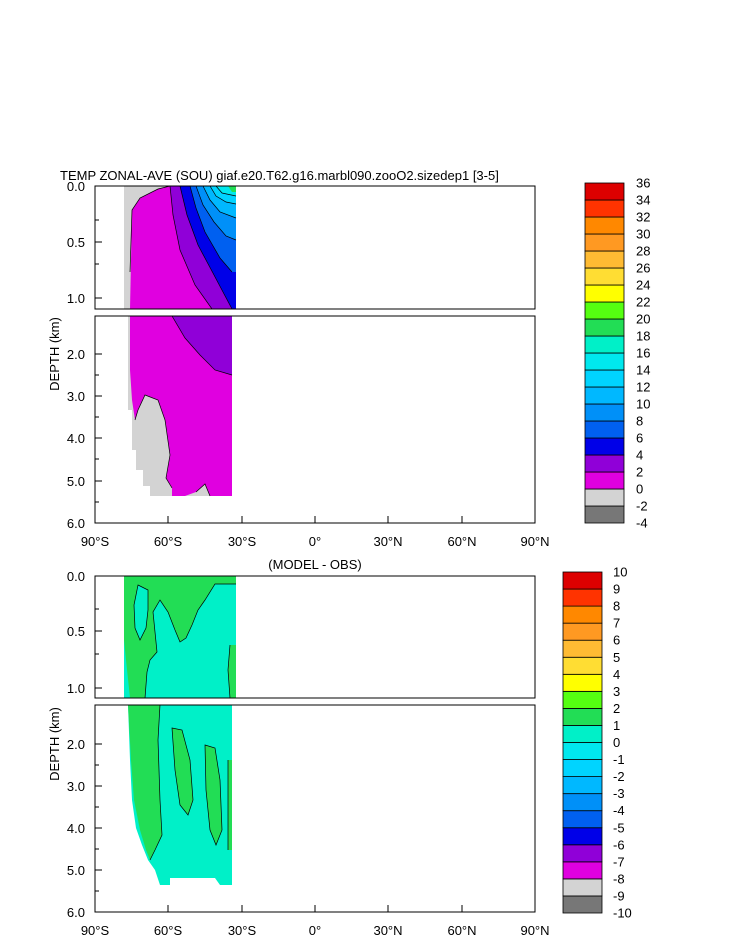  What do you see at coordinates (616, 725) in the screenshot?
I see `colorbar-label: 1` at bounding box center [616, 725].